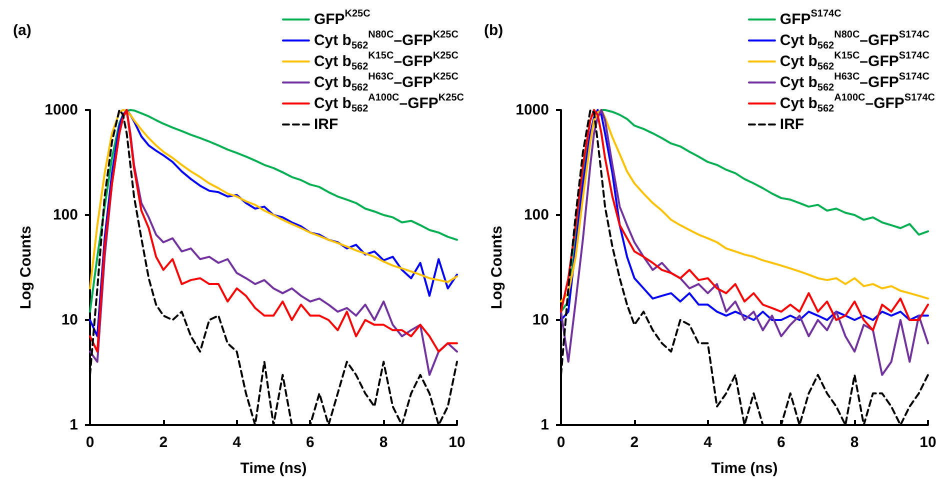 This screenshot has width=943, height=493. What do you see at coordinates (494, 30) in the screenshot?
I see `chart-title: (b)` at bounding box center [494, 30].